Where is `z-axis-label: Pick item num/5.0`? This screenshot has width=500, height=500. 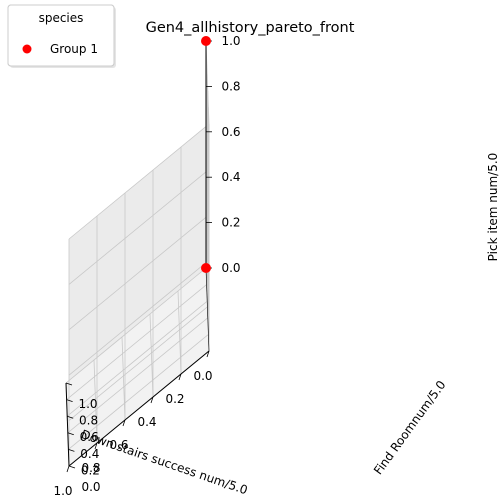
z-axis-label: Pick item num/5.0 is located at coordinates (493, 207).